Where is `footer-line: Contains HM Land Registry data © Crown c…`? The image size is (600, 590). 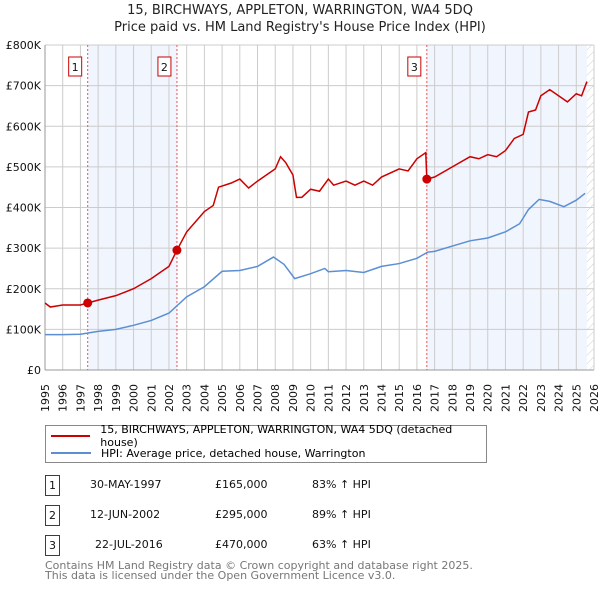 footer-line: Contains HM Land Registry data © Crown c… is located at coordinates (259, 565).